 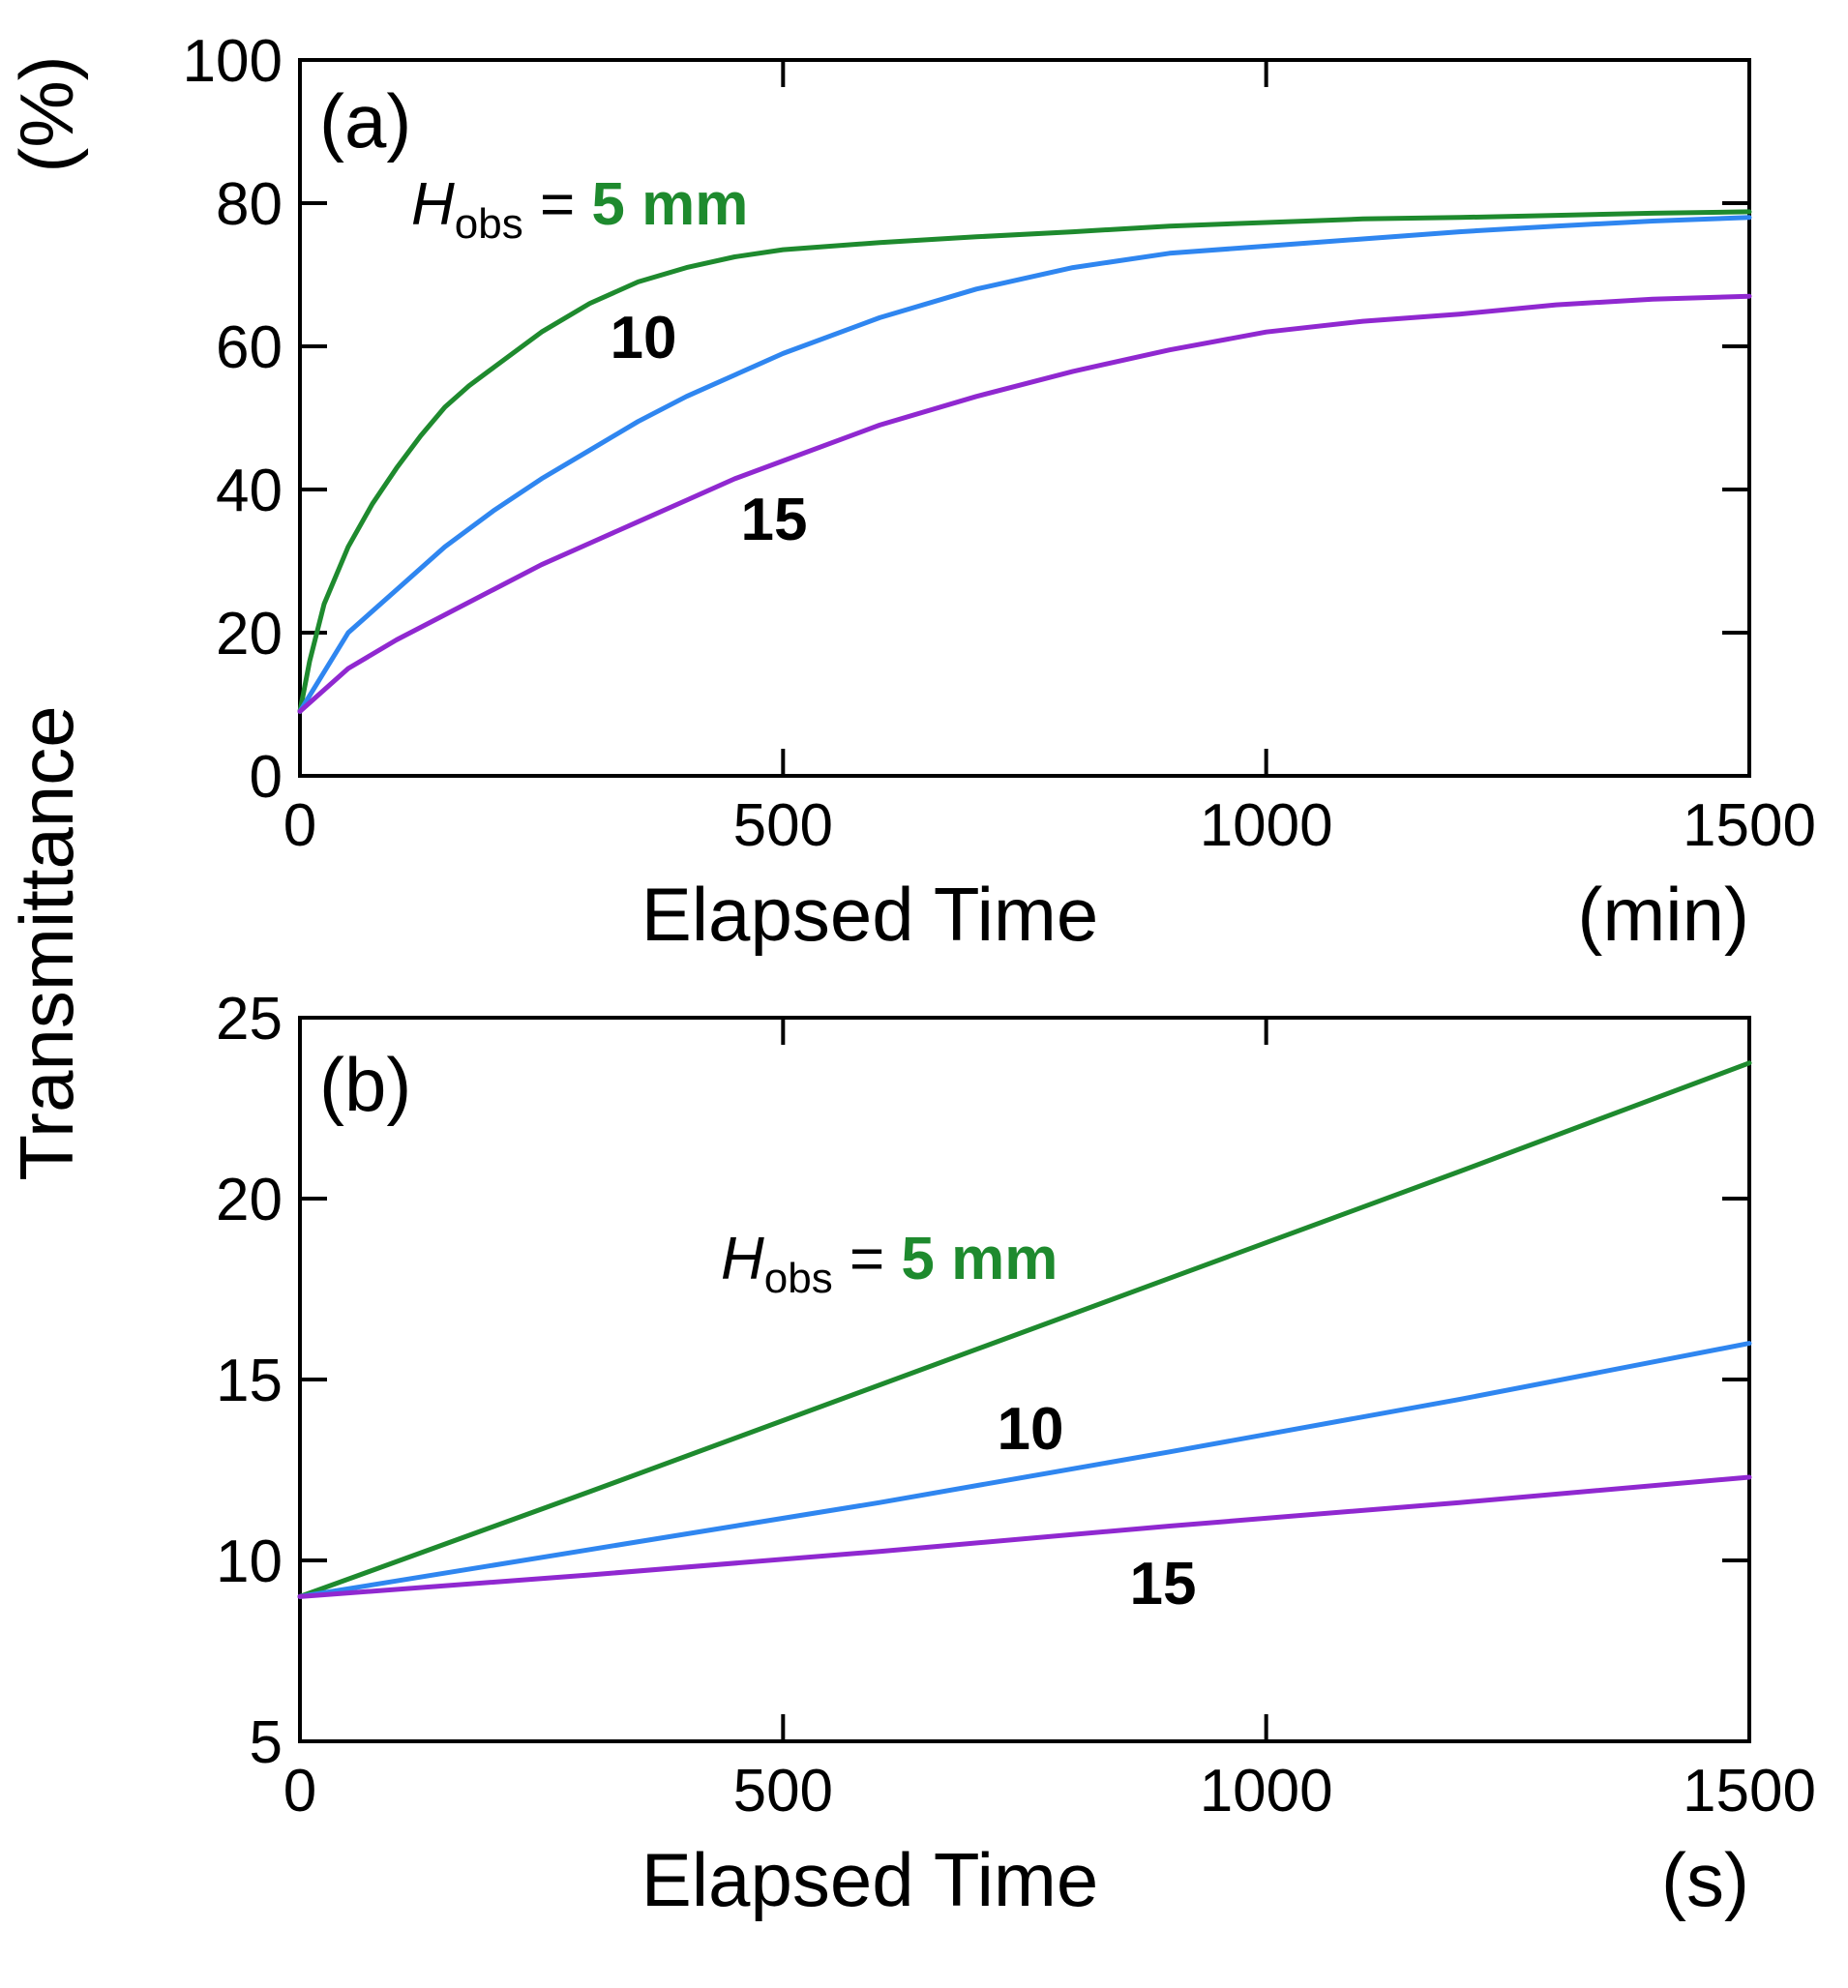 I want to click on panel-a-annotation-hobs: Hobs = 5 mm, so click(x=579, y=209).